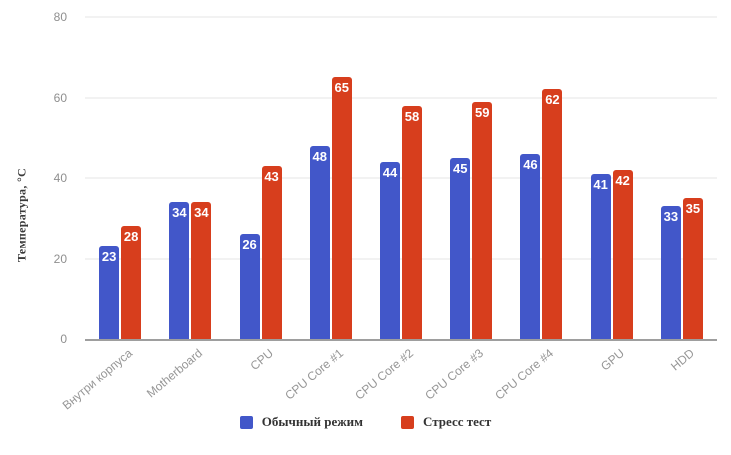 The width and height of the screenshot is (731, 455). What do you see at coordinates (530, 246) in the screenshot?
I see `bar-обычный-режим: 46` at bounding box center [530, 246].